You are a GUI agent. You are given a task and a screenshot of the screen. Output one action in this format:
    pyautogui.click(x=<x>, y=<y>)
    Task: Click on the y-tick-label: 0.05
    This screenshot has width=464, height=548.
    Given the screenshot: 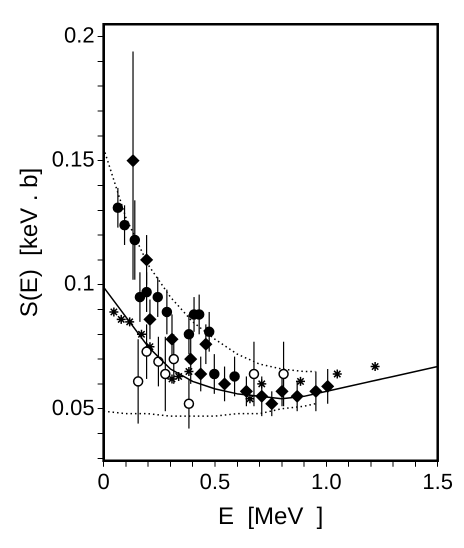 What is the action you would take?
    pyautogui.click(x=73, y=407)
    